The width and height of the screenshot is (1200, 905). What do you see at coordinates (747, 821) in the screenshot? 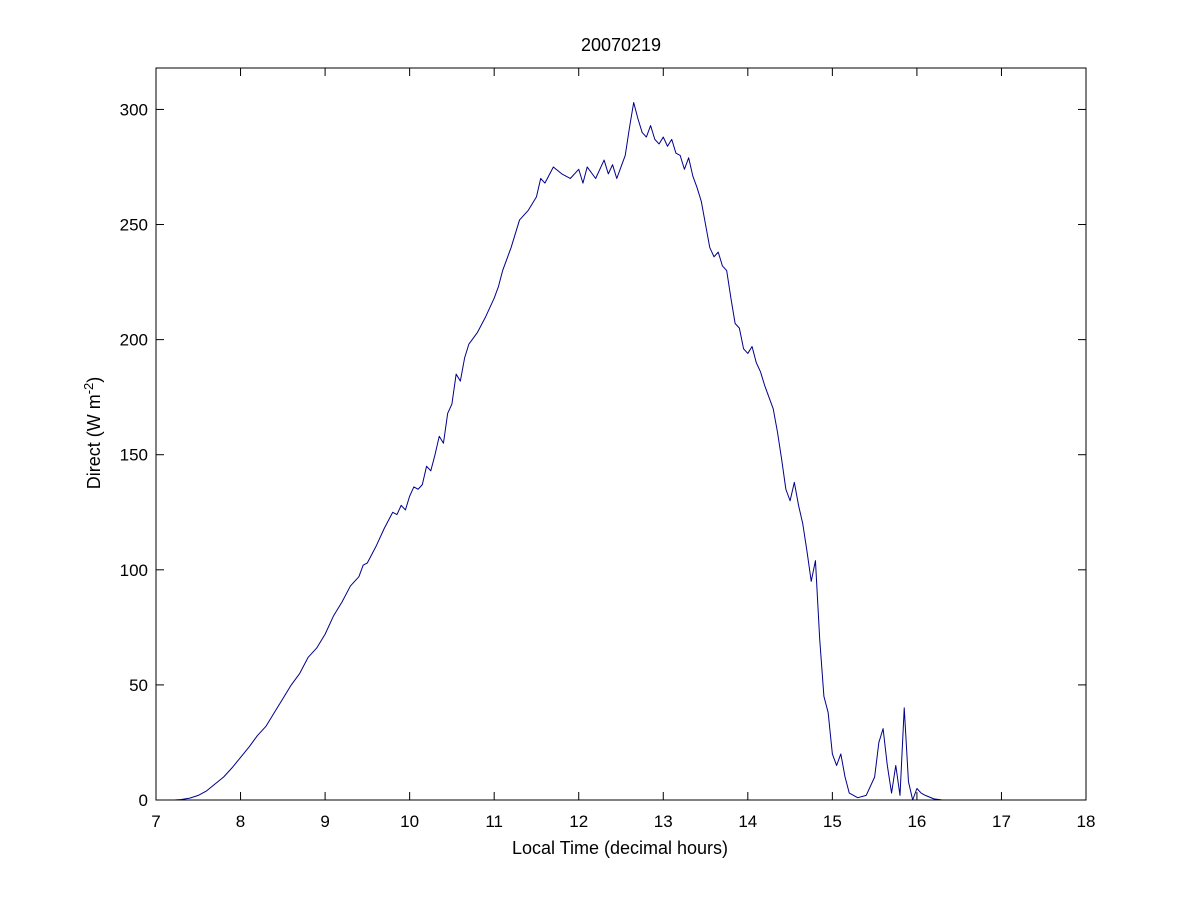
I see `x-tick-label: 14` at bounding box center [747, 821].